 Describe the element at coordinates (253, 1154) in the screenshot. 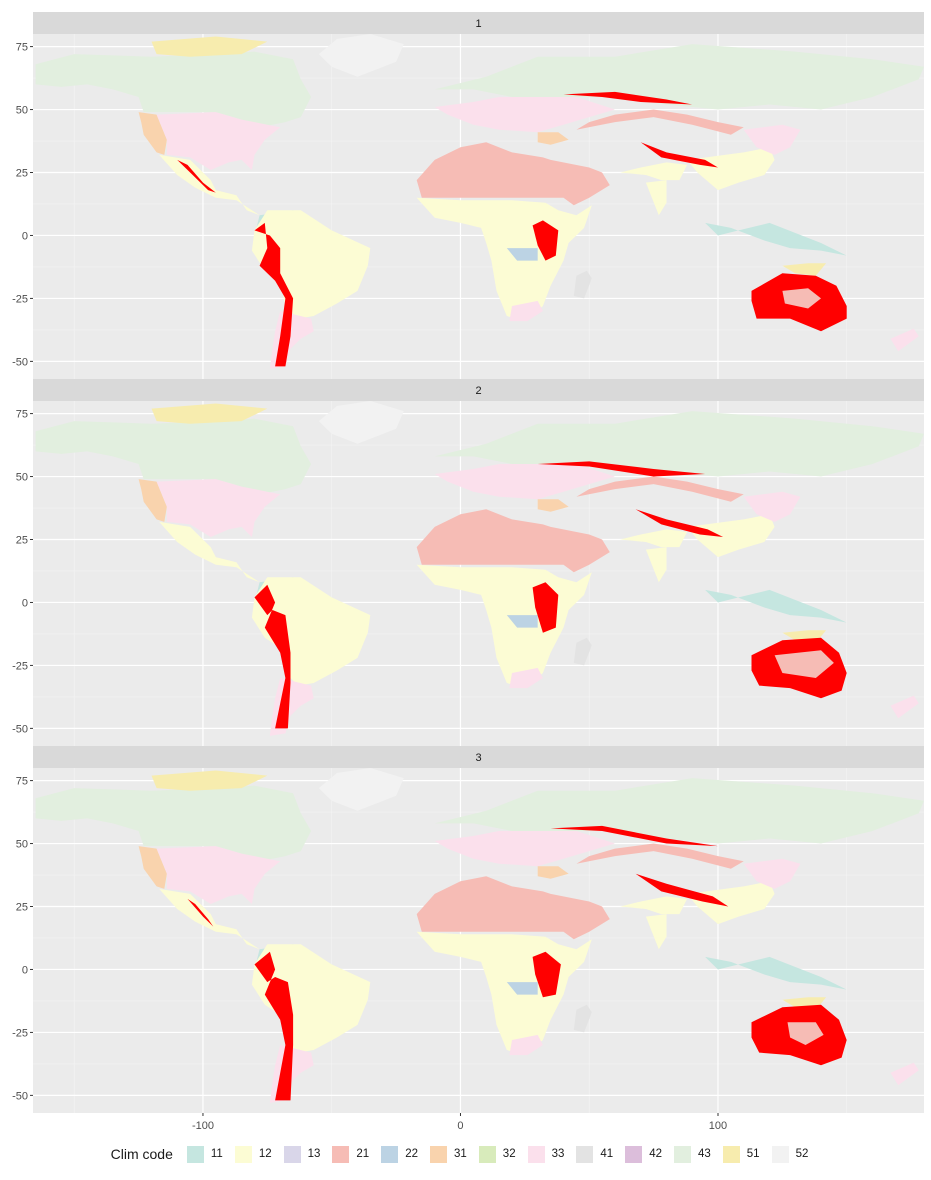

I see `legend-item: 12` at that location.